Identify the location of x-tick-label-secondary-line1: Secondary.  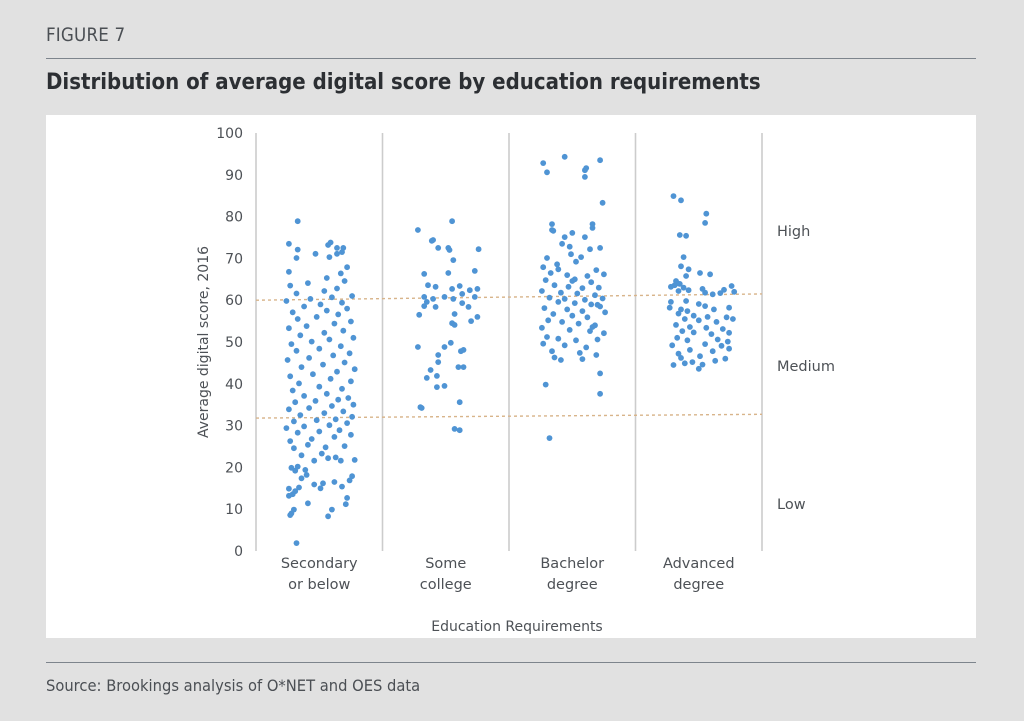
(319, 564).